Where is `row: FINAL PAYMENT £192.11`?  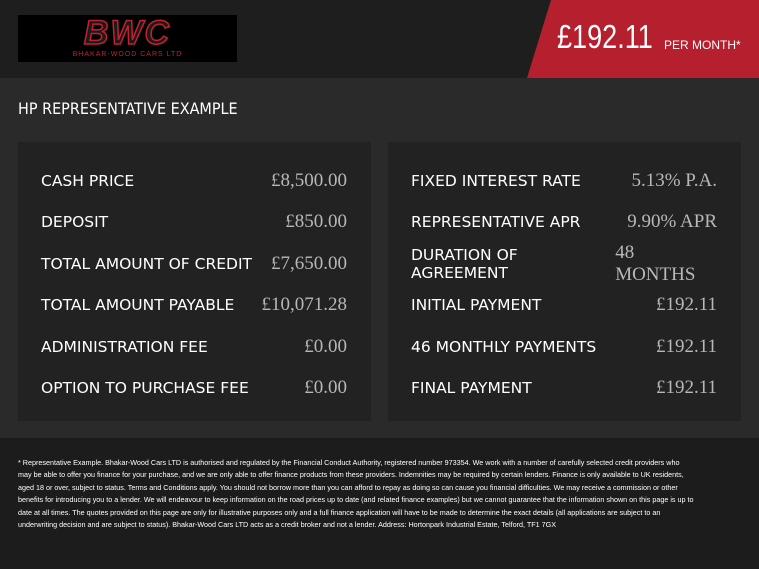
row: FINAL PAYMENT £192.11 is located at coordinates (564, 389).